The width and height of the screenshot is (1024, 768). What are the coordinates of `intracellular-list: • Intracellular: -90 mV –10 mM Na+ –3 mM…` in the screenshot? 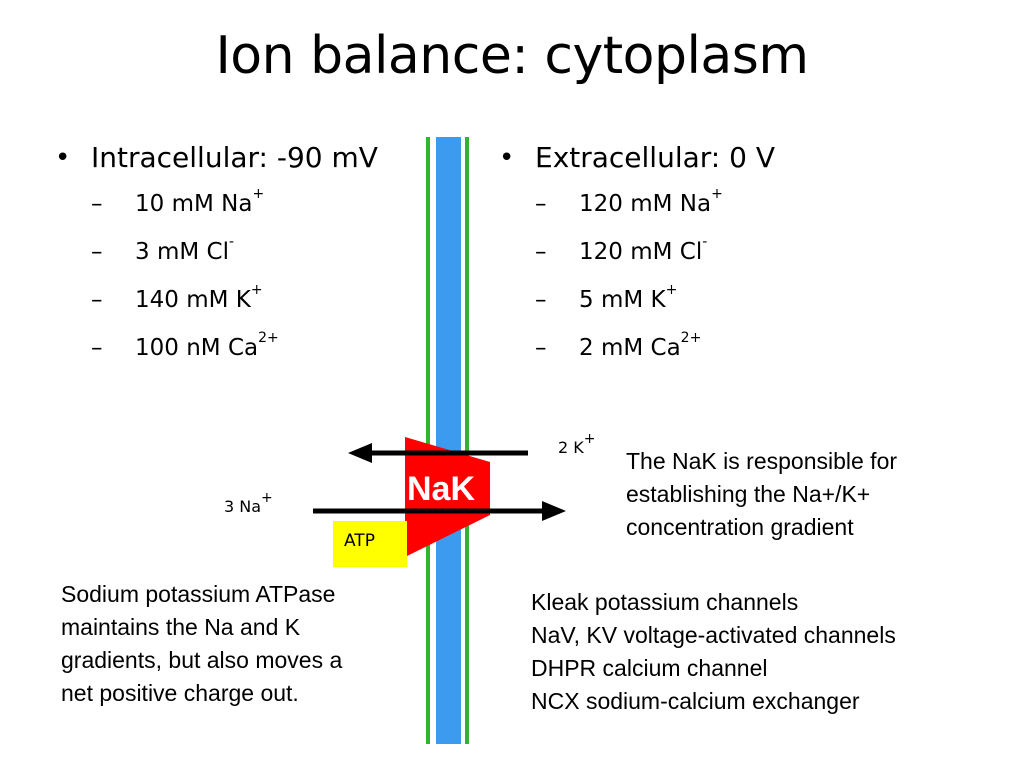 It's located at (216, 254).